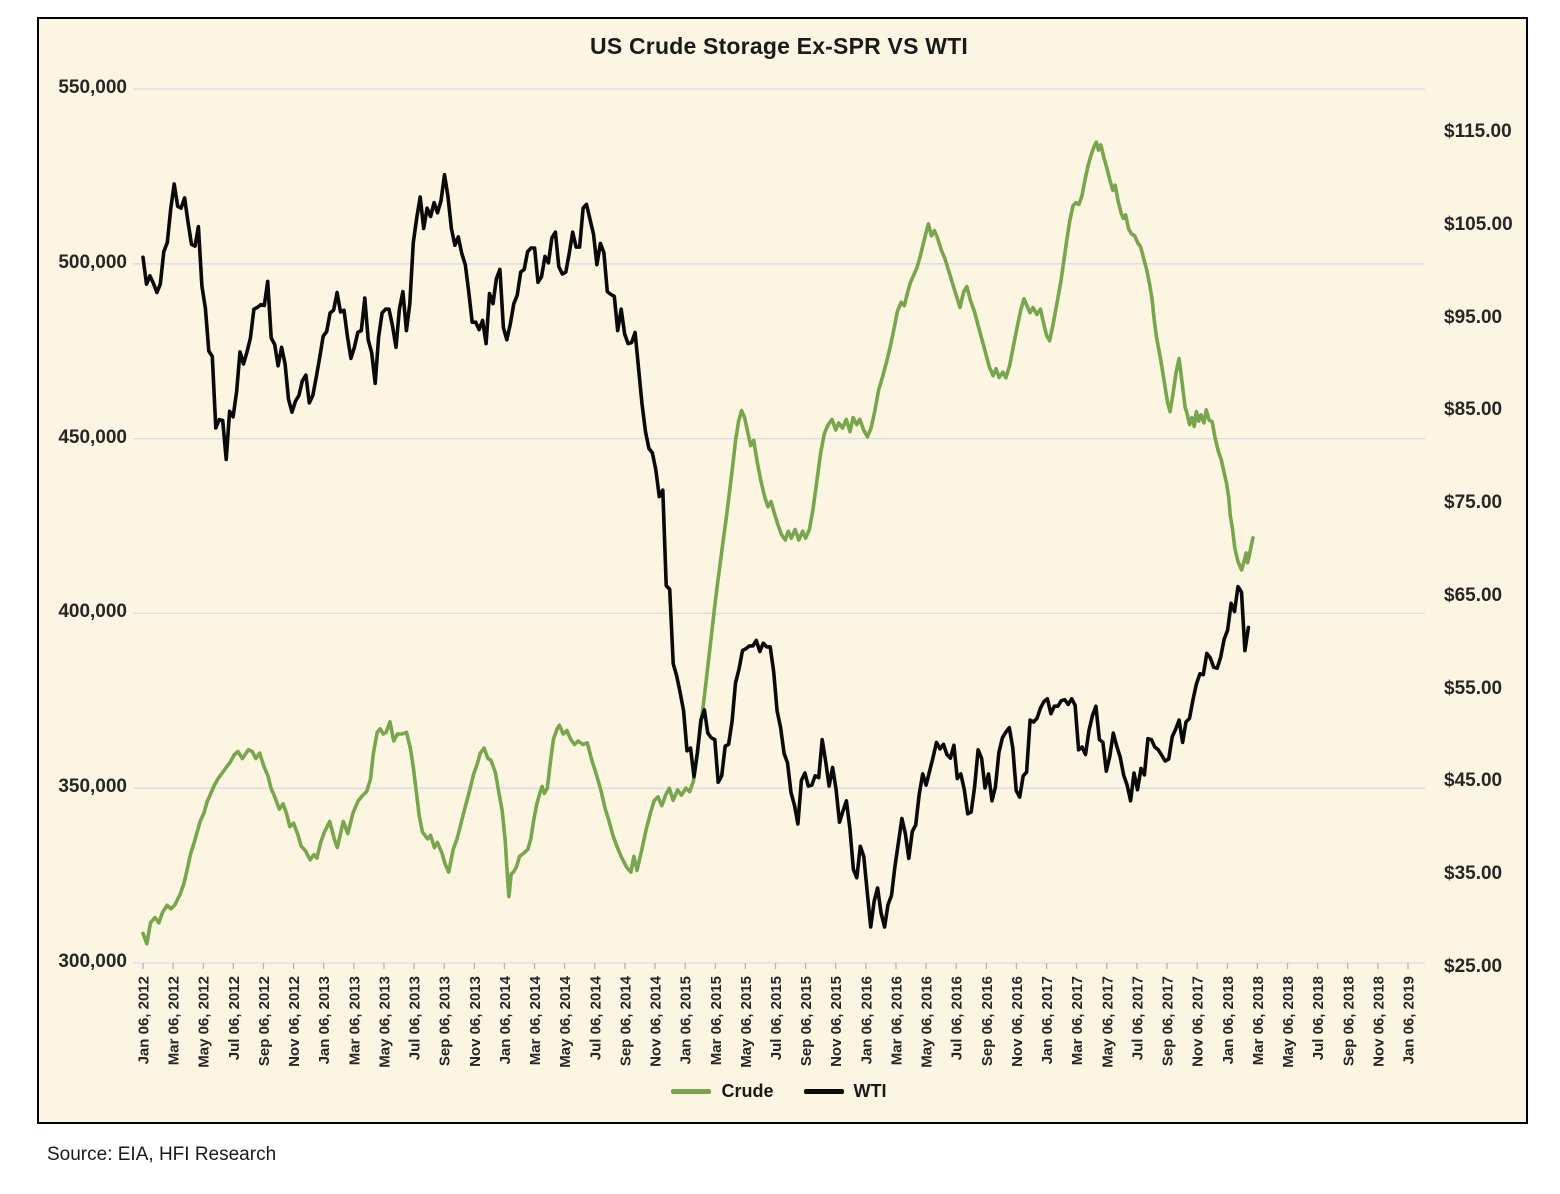 The image size is (1560, 1194). I want to click on left-axis-tick-label: 450,000, so click(92, 437).